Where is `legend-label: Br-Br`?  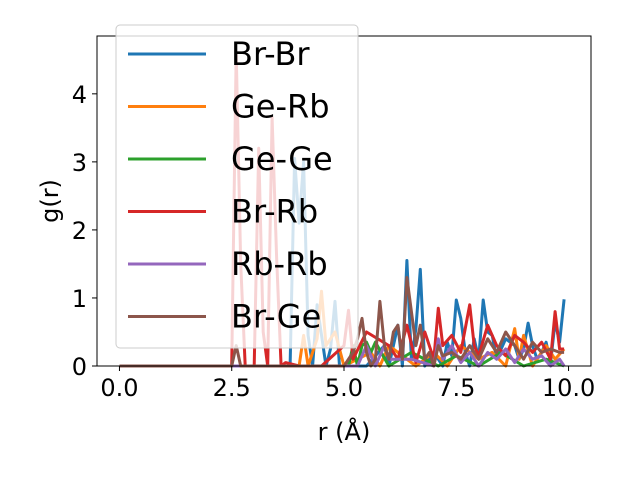 legend-label: Br-Br is located at coordinates (270, 54).